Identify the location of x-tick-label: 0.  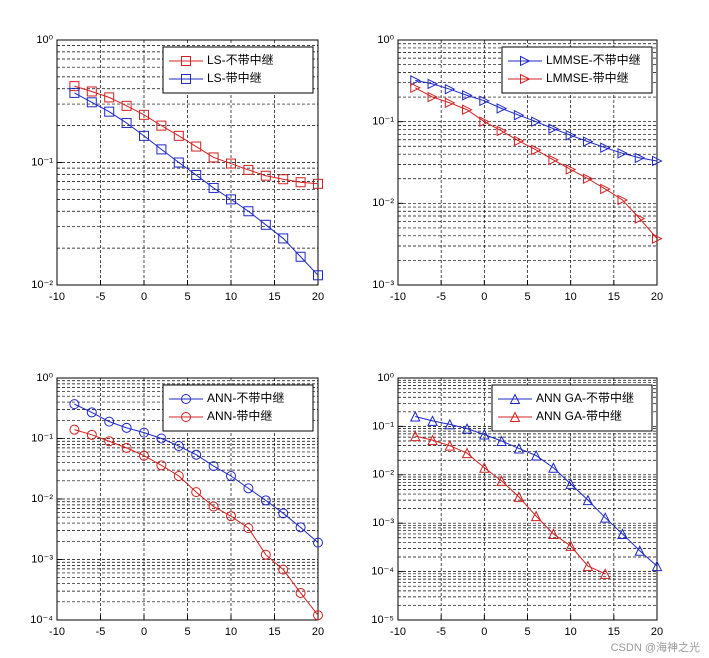
(484, 297).